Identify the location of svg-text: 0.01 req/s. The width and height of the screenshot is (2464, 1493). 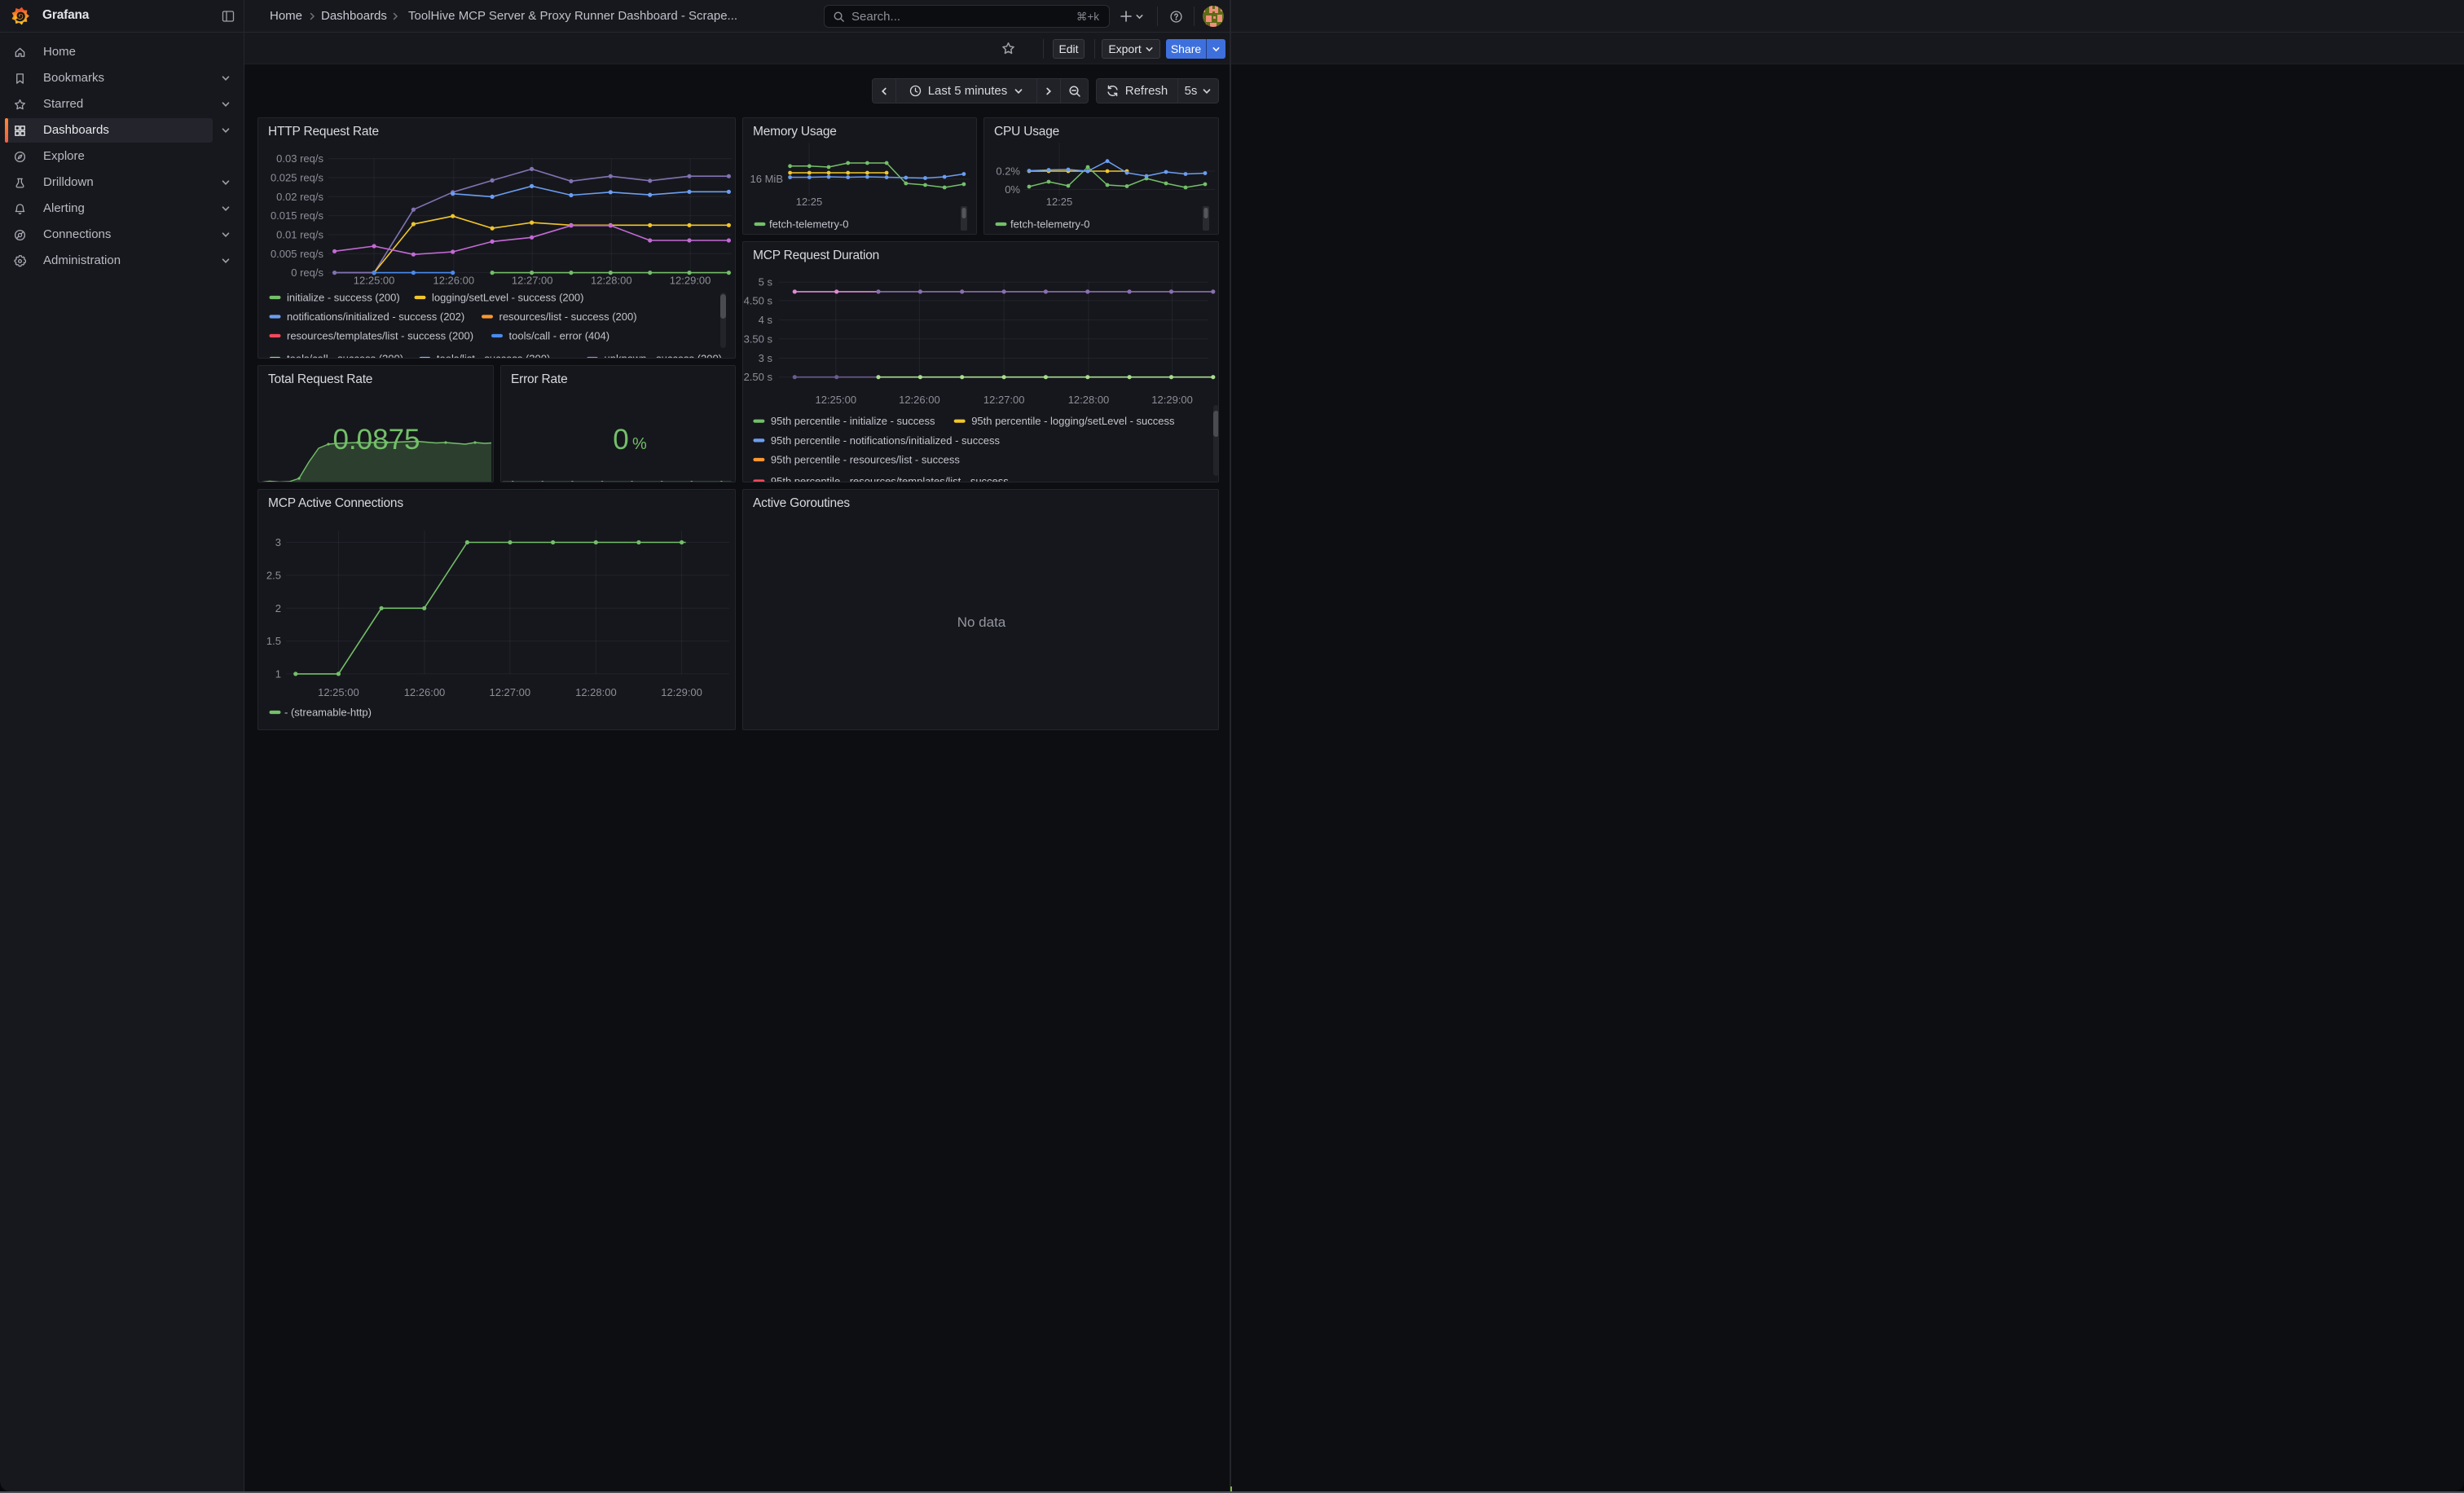
(299, 235).